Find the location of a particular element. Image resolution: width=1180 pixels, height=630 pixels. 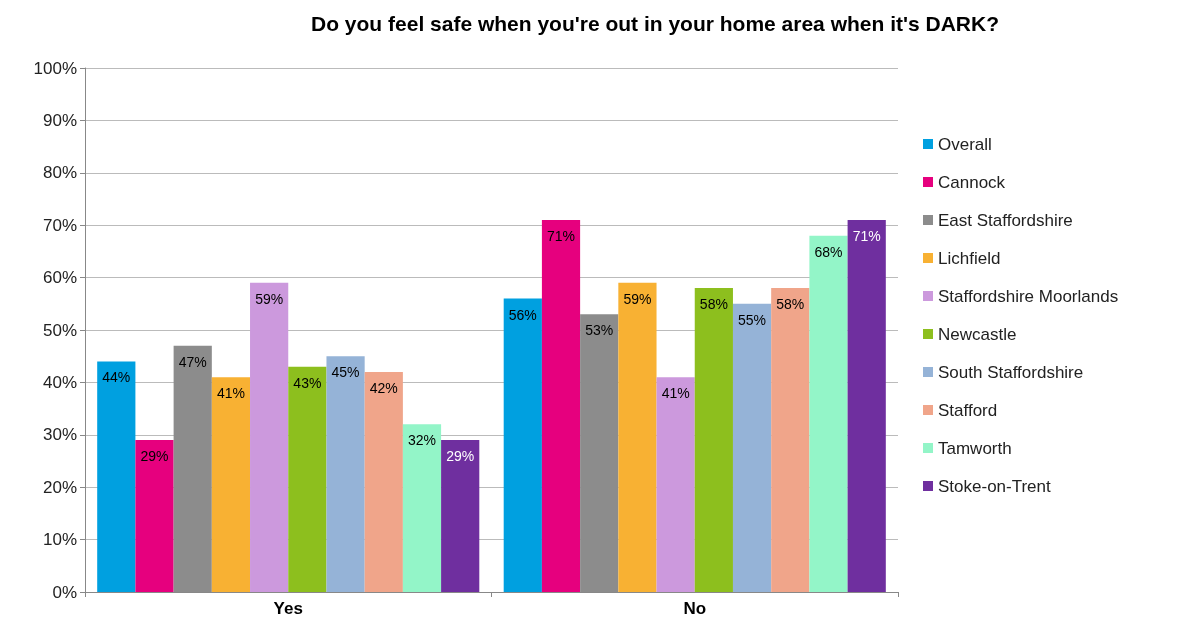

y-tick-label: 70% is located at coordinates (59, 225).